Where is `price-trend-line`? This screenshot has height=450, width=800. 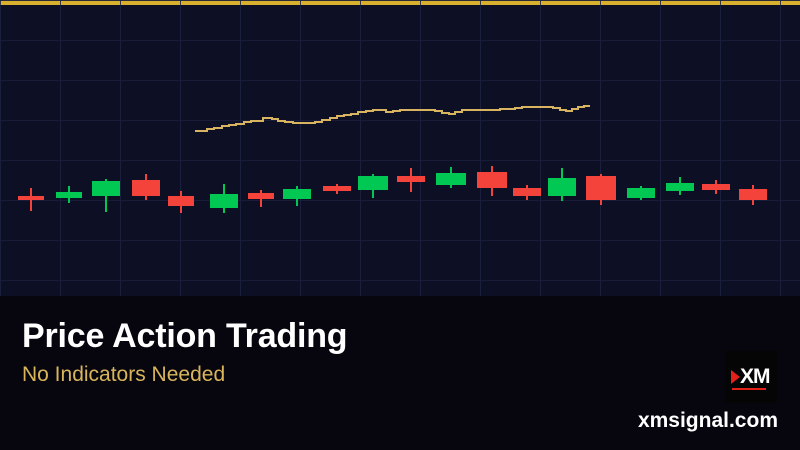
price-trend-line is located at coordinates (392, 118).